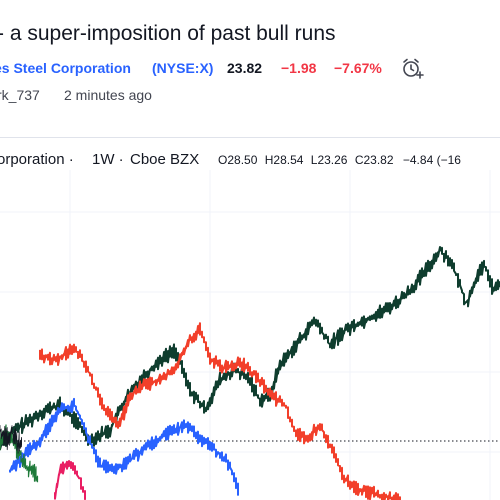  Describe the element at coordinates (299, 68) in the screenshot. I see `price-change: −1.98` at that location.